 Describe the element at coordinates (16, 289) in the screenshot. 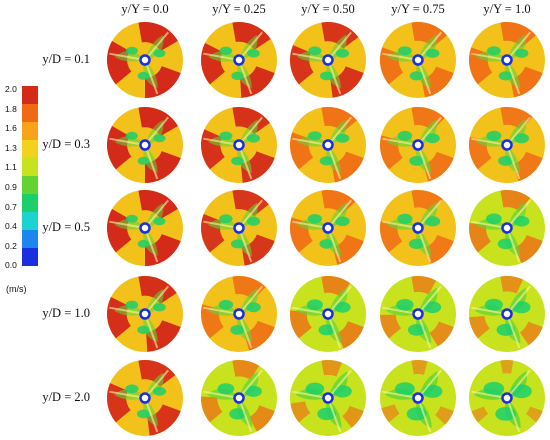

I see `colorbar-unit: (m/s)` at that location.